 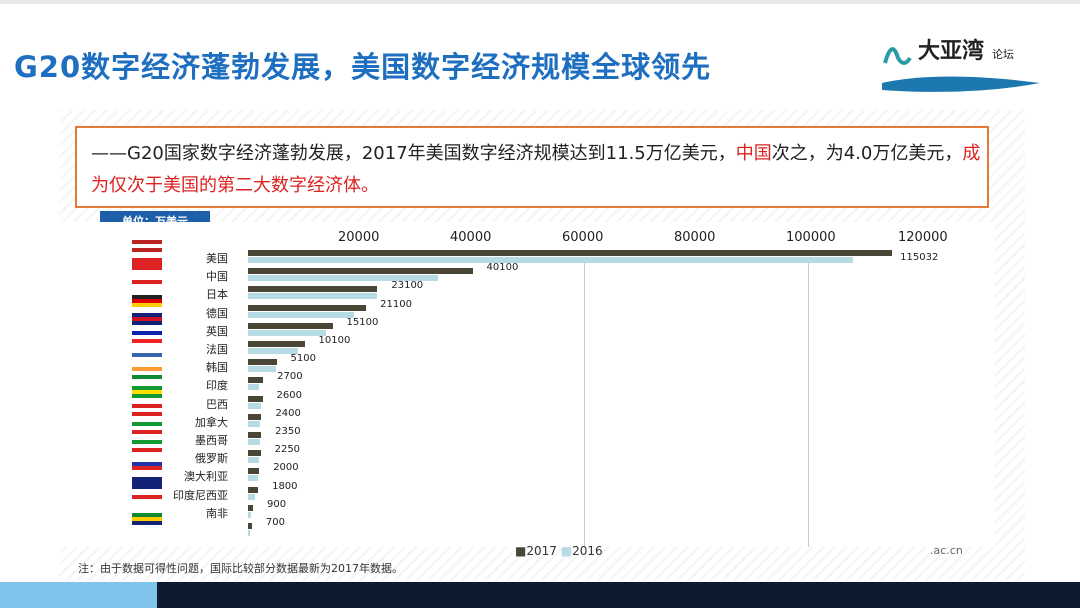 I want to click on forum-logo: 大亚湾 论坛, so click(x=962, y=63).